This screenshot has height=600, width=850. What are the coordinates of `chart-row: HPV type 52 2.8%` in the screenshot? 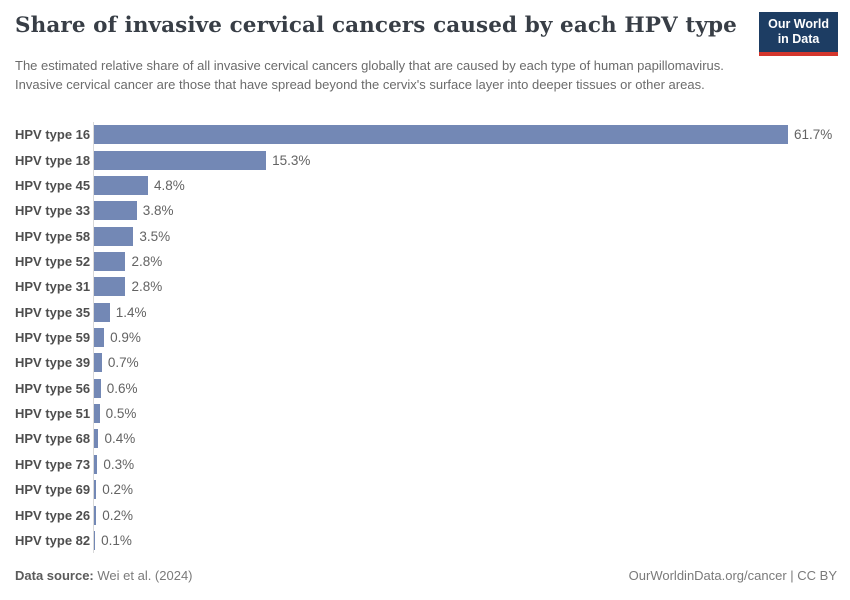 It's located at (427, 261).